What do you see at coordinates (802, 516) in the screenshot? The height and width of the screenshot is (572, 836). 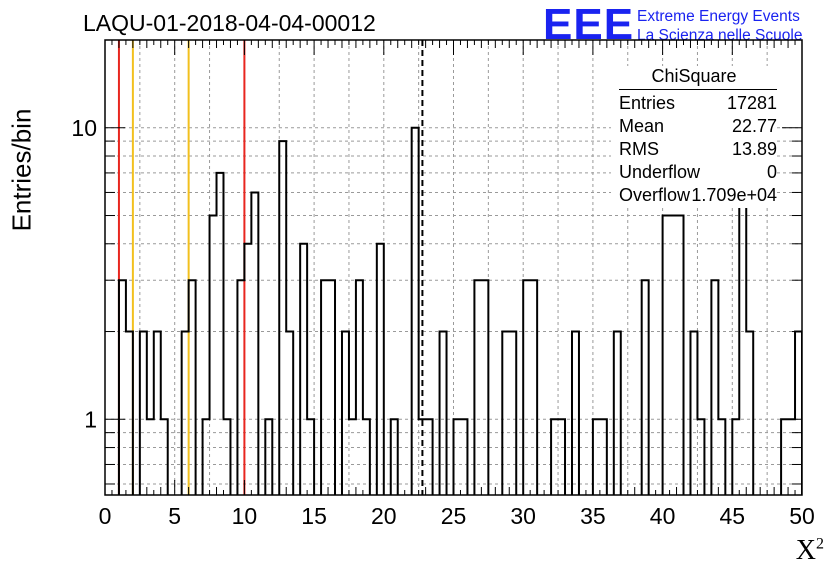 I see `x-tick-label: 50` at bounding box center [802, 516].